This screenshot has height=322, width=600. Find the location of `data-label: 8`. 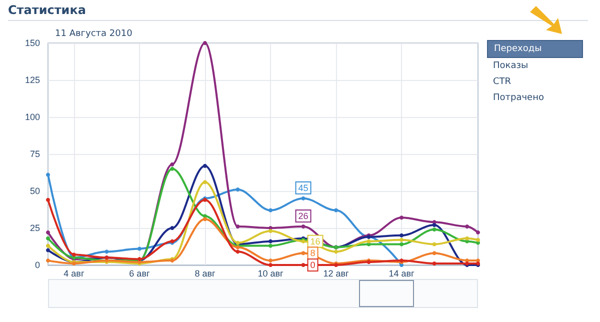

data-label: 8 is located at coordinates (313, 253).